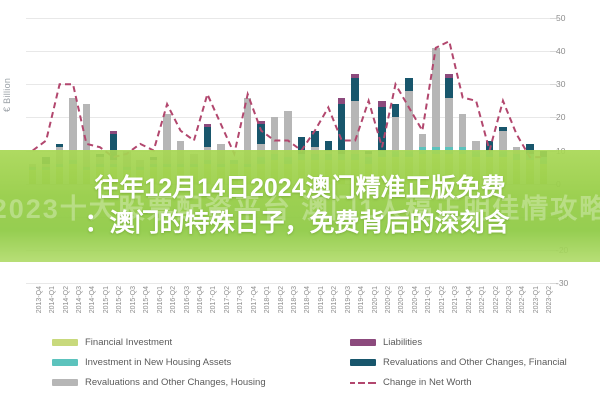  Describe the element at coordinates (214, 300) in the screenshot. I see `x-tick-label: 2017-Q1` at that location.